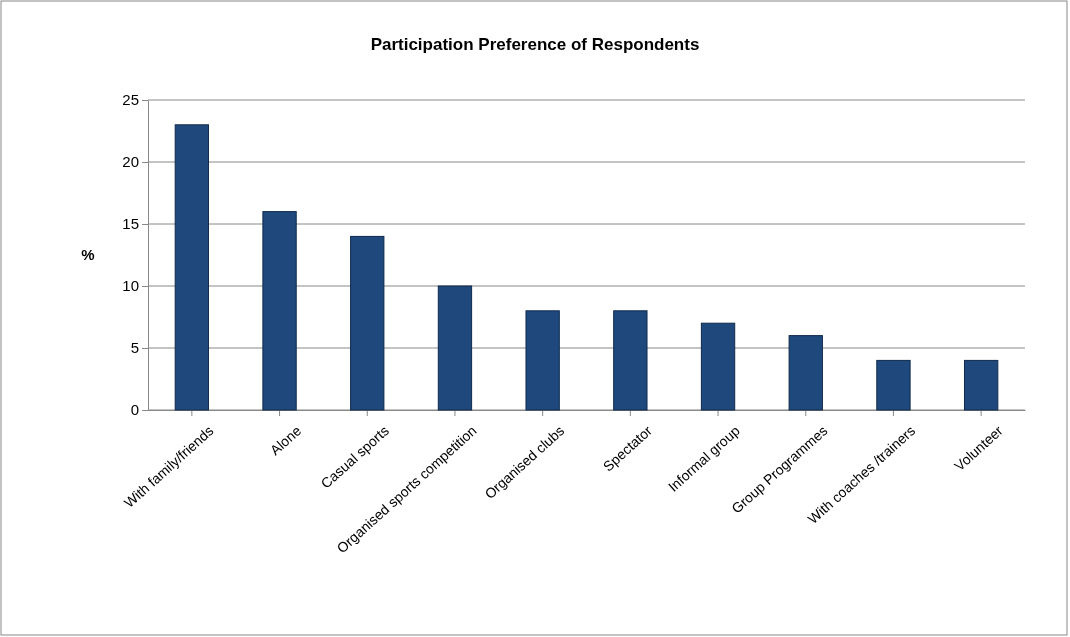 The image size is (1070, 637). What do you see at coordinates (130, 224) in the screenshot?
I see `y-tick-label: 15` at bounding box center [130, 224].